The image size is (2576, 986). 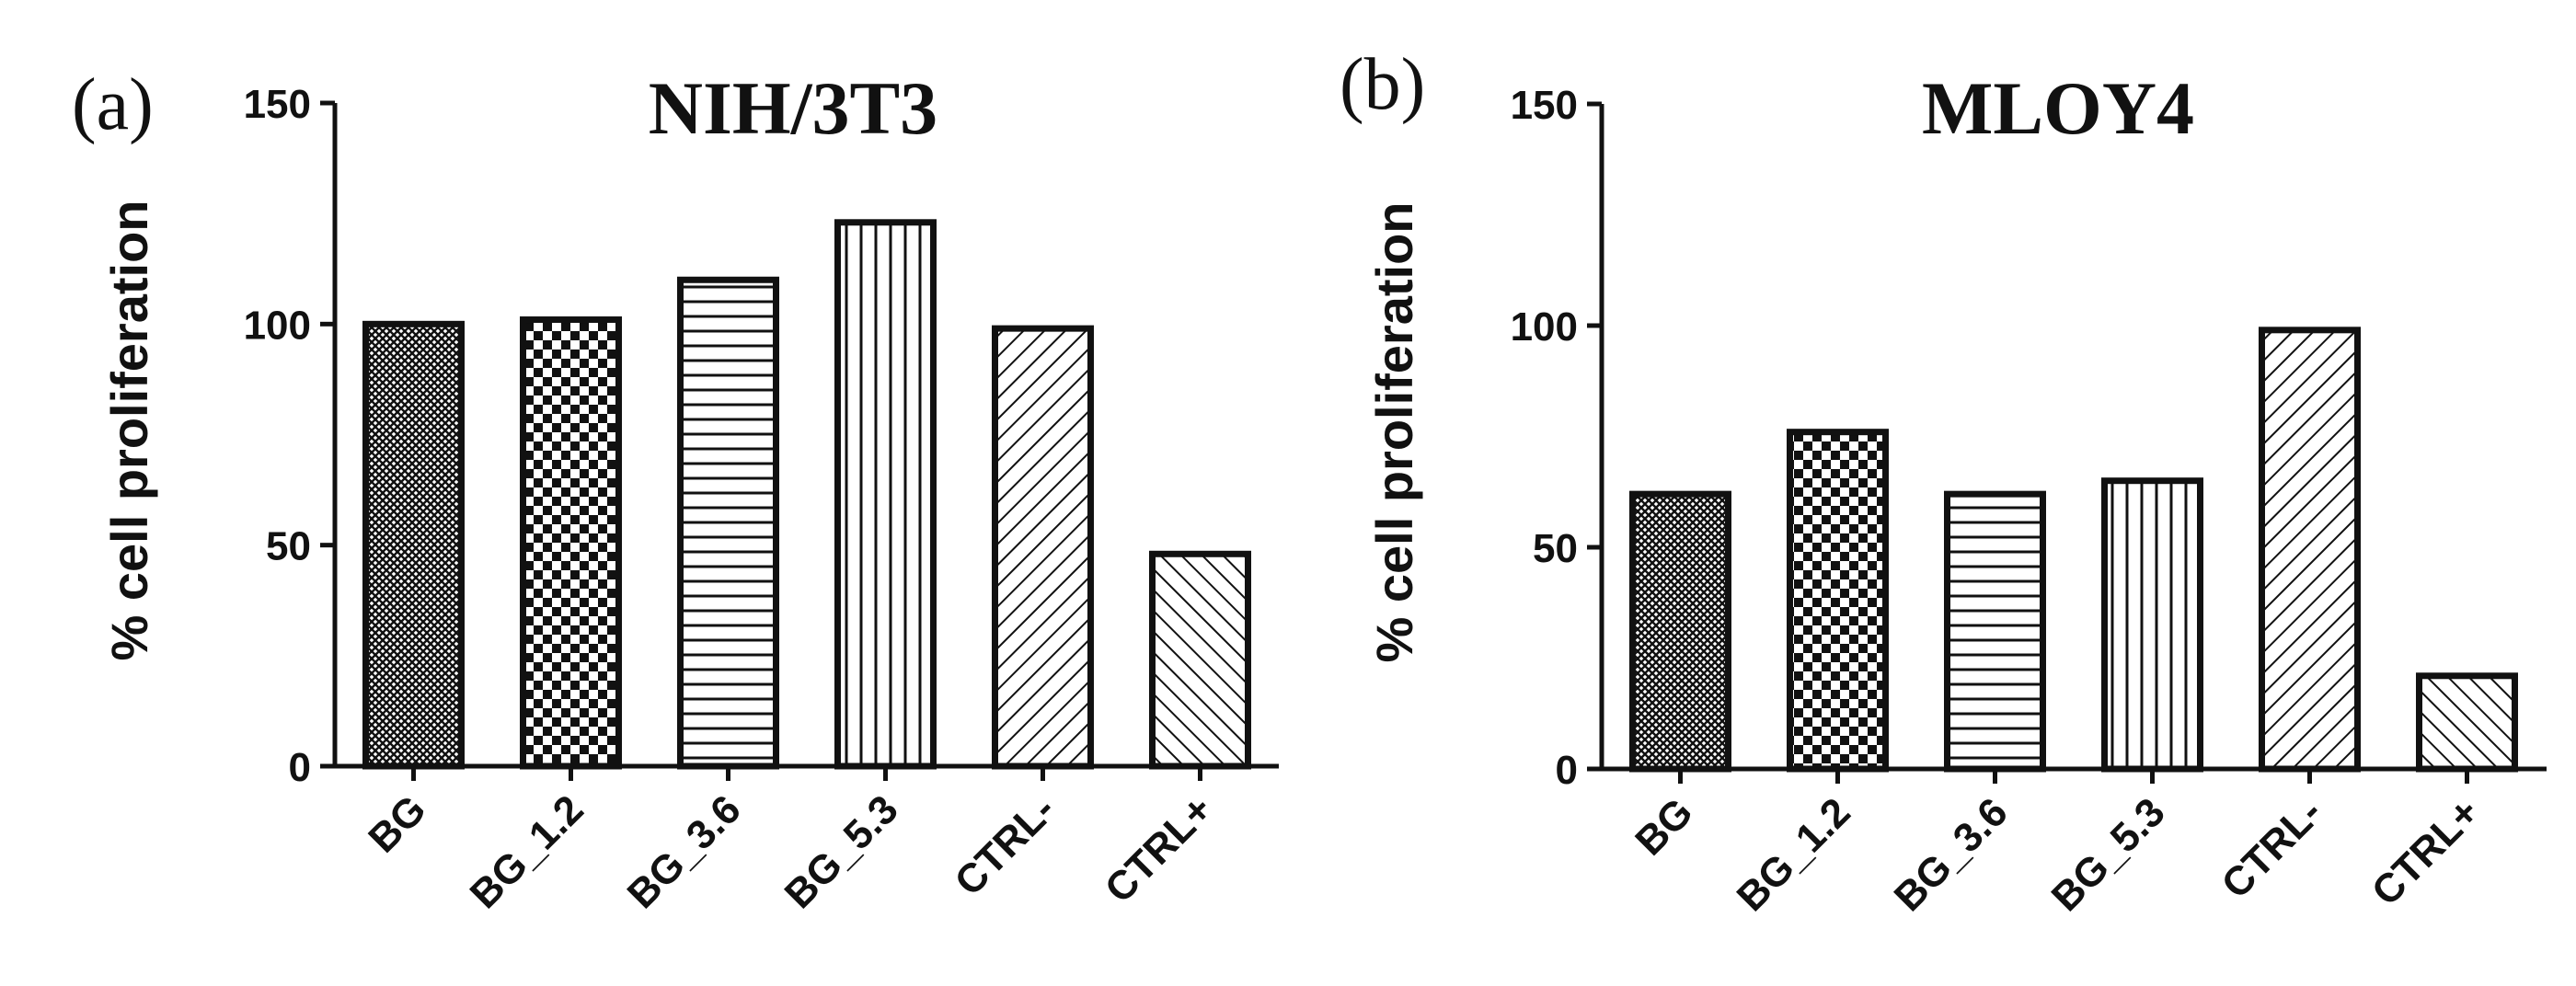 I want to click on panel-letter: (a), so click(x=113, y=105).